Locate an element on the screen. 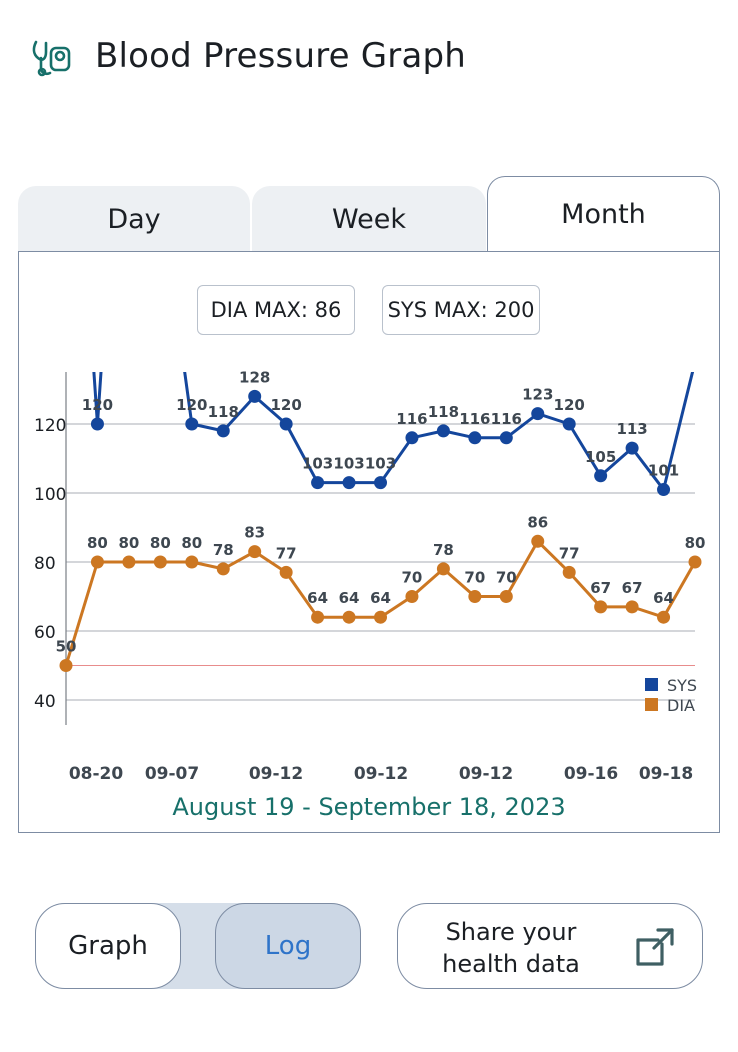 This screenshot has width=738, height=1052. legend-swatch-dia is located at coordinates (651, 704).